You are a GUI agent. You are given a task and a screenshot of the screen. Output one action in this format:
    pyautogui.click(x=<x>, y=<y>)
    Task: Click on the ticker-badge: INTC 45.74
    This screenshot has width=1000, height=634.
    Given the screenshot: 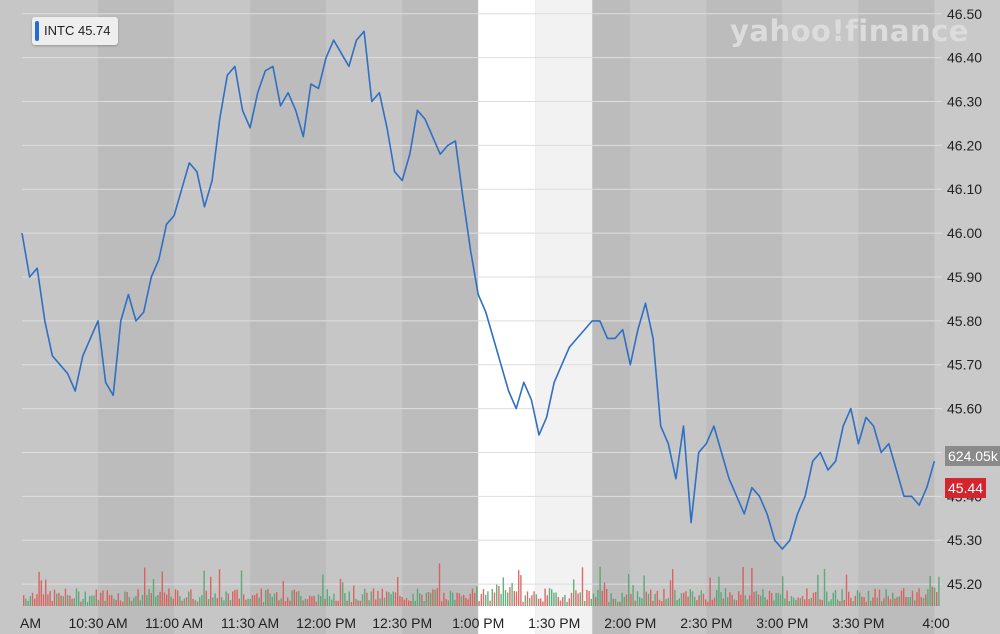 What is the action you would take?
    pyautogui.click(x=75, y=31)
    